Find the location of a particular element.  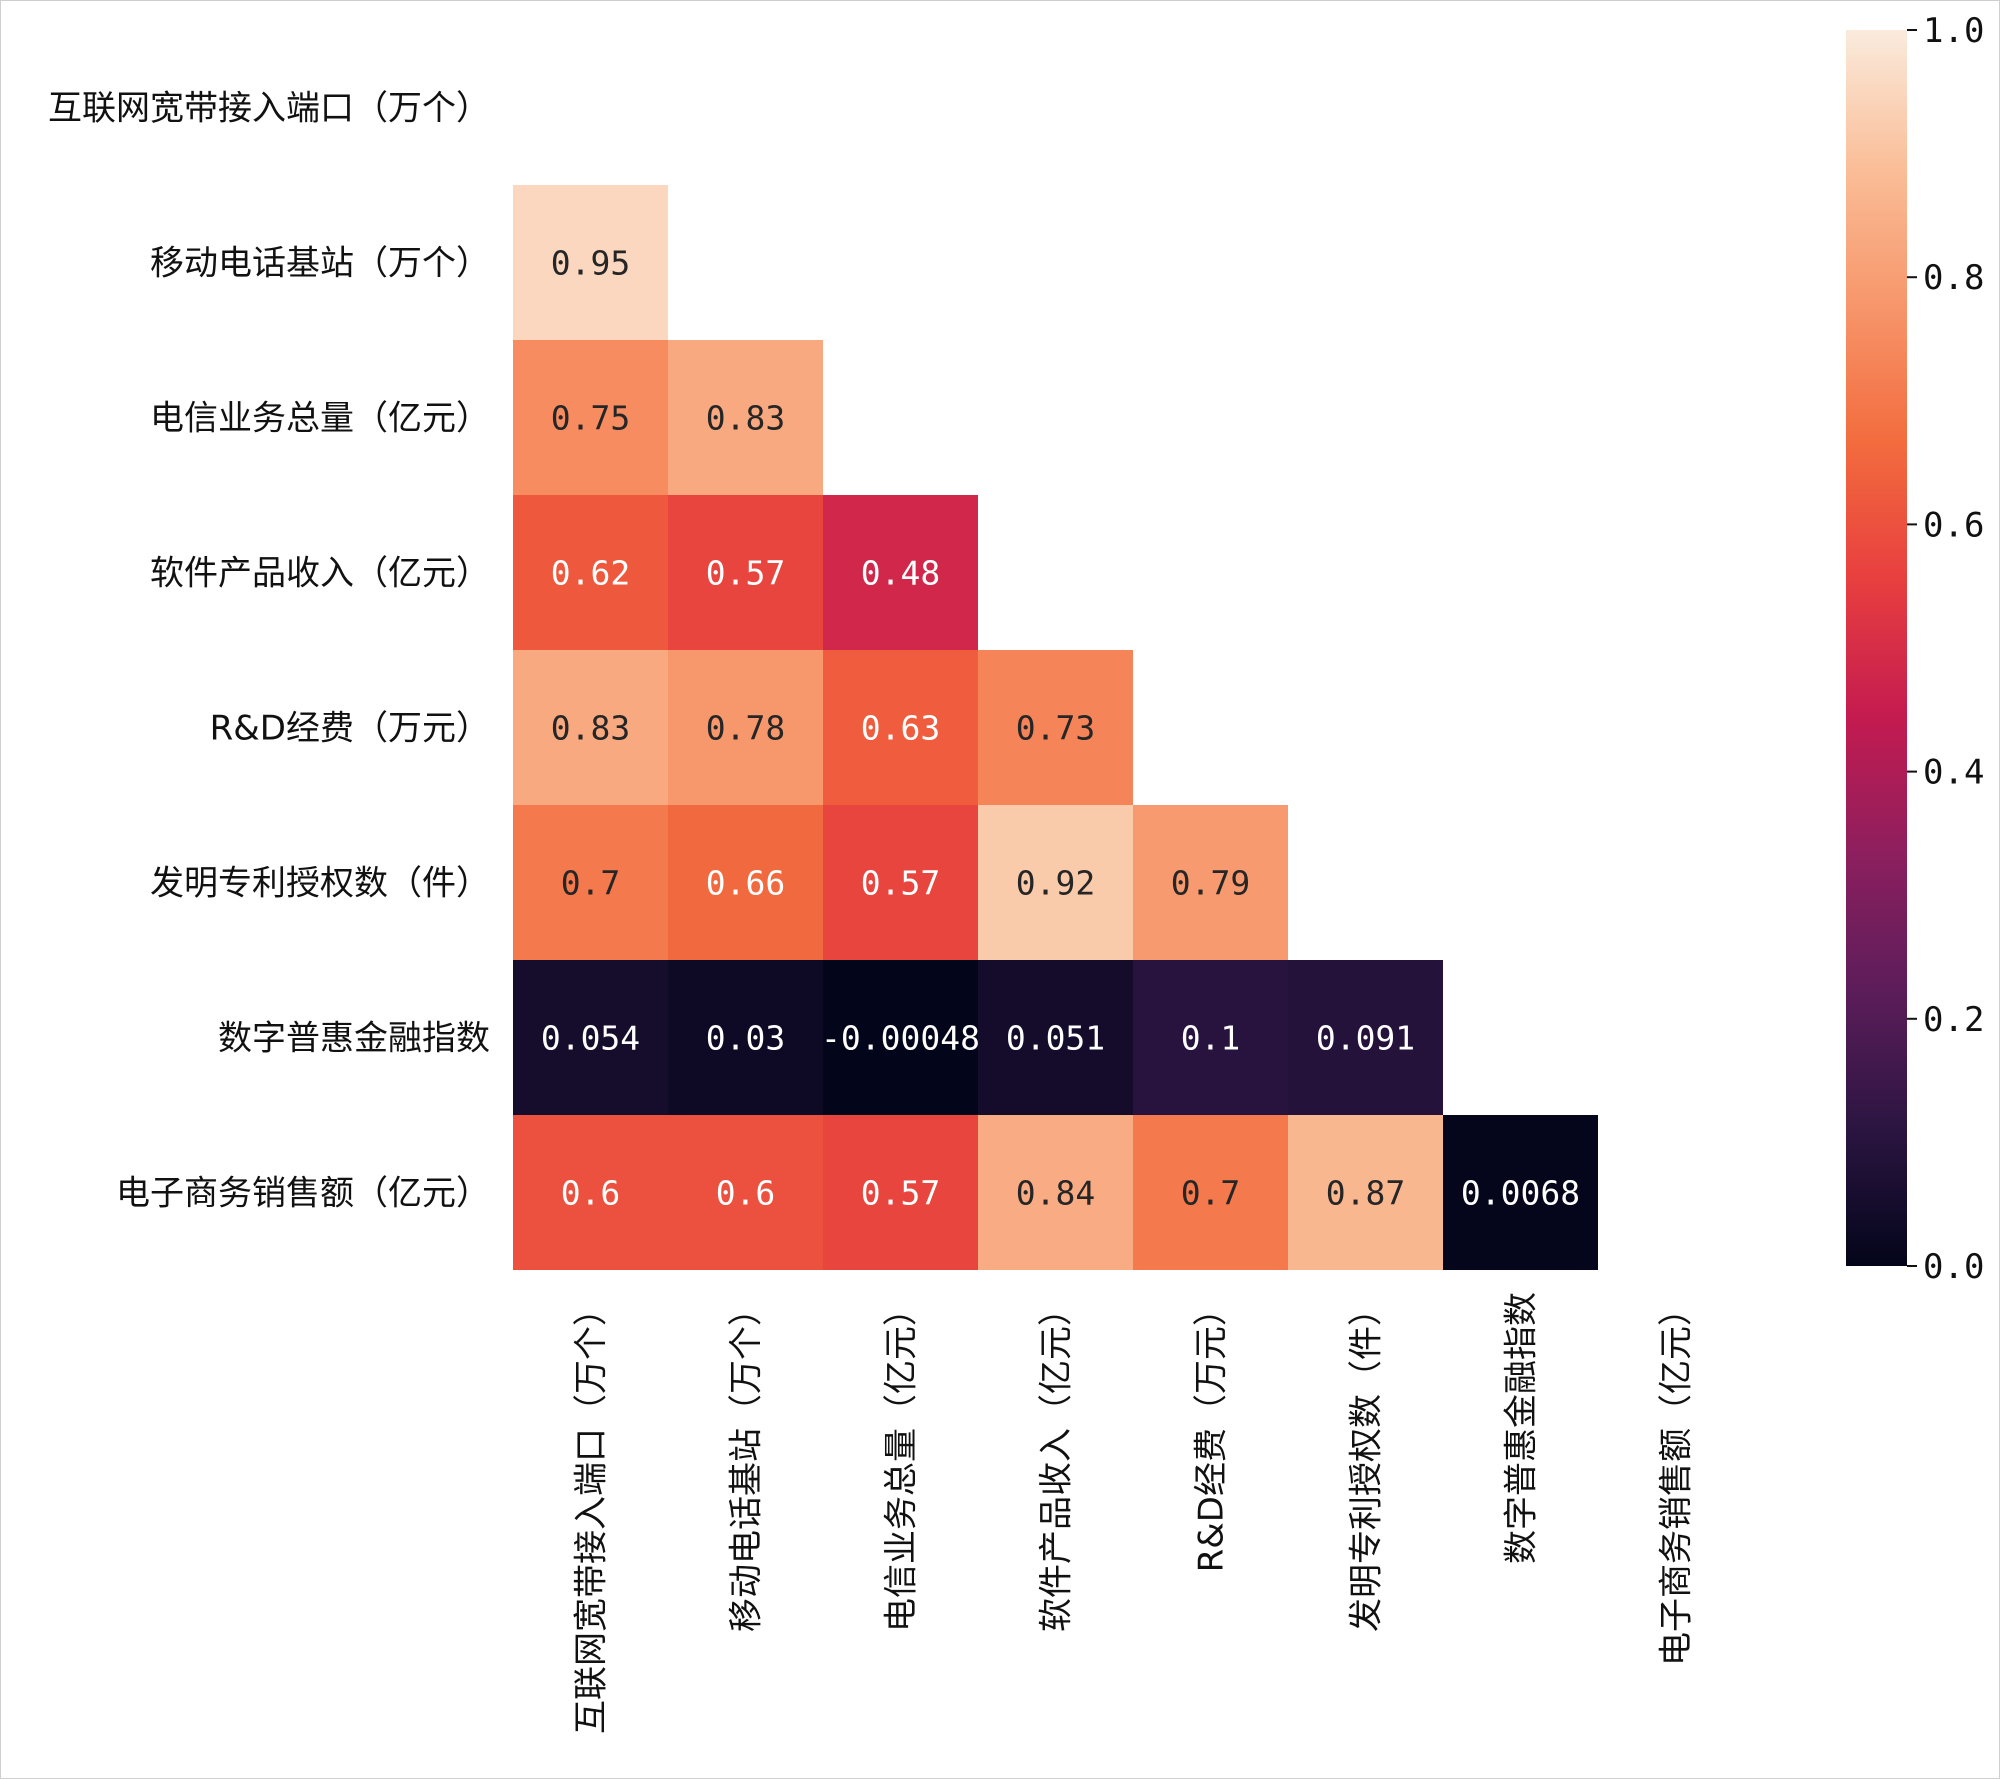

cell-annotation: 0.75 is located at coordinates (590, 418).